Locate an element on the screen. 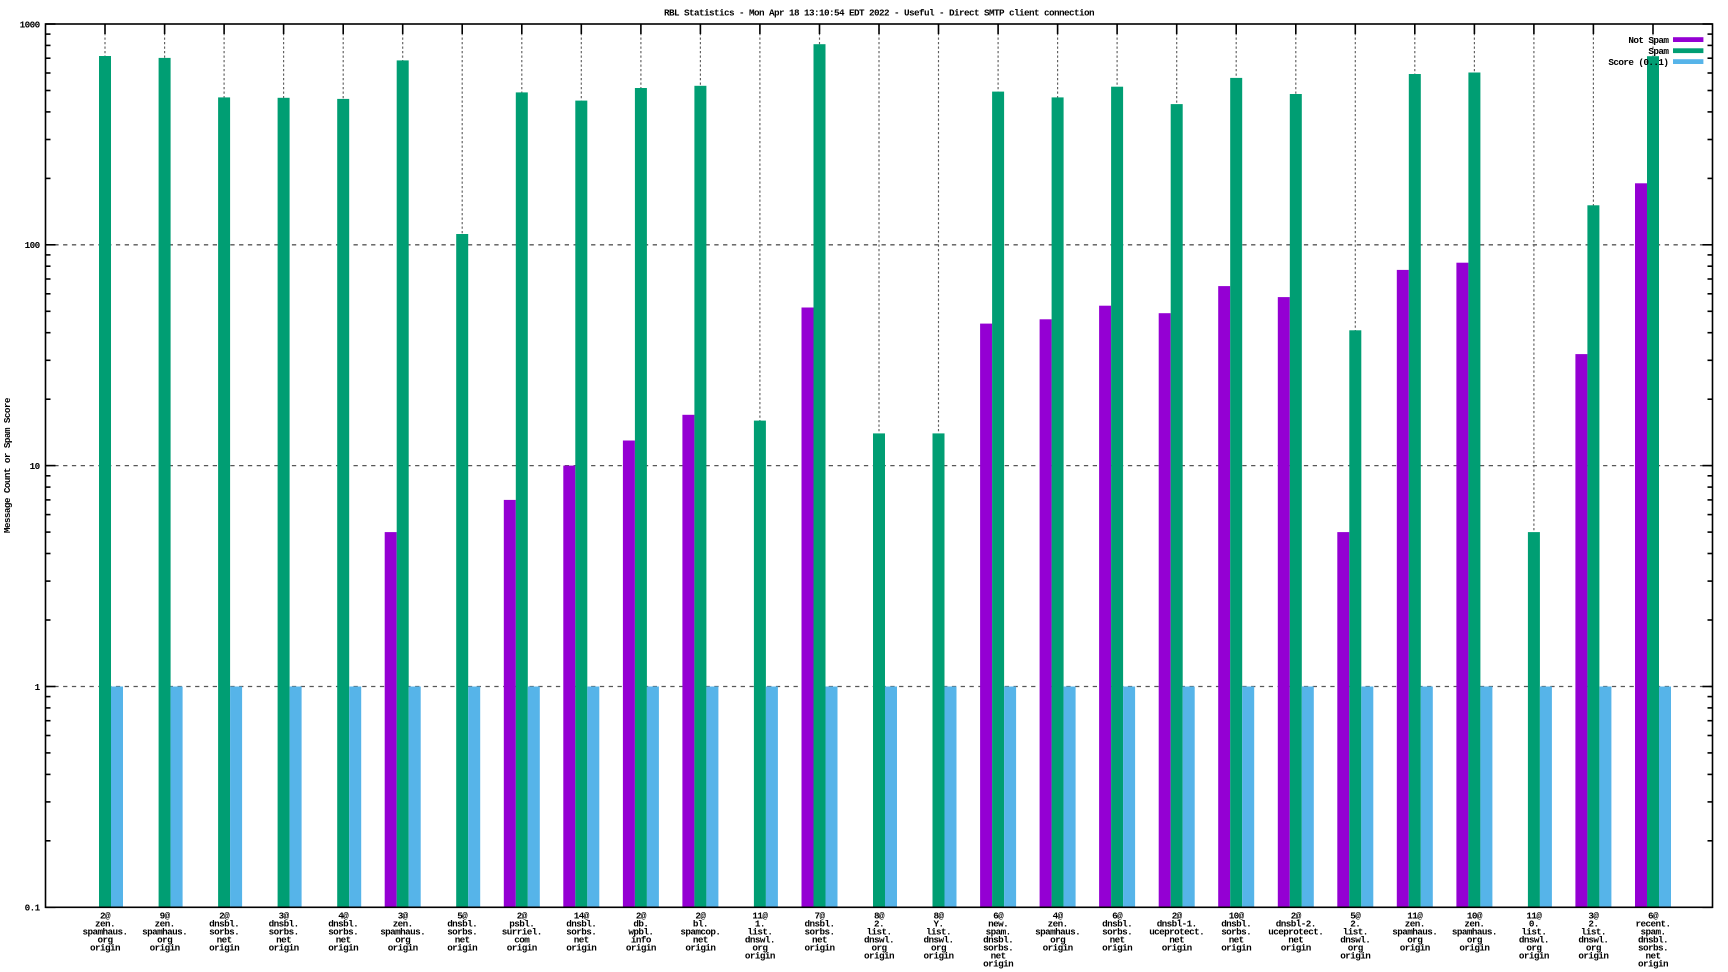 The height and width of the screenshot is (972, 1728). svg-text: Message Count or Spam Score is located at coordinates (7, 465).